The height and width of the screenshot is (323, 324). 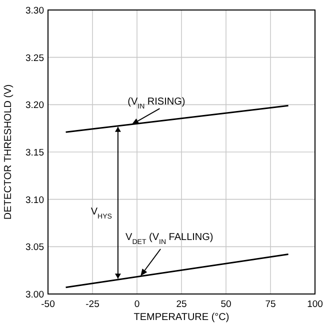 I want to click on y-tick-label: 3.25, so click(x=35, y=58).